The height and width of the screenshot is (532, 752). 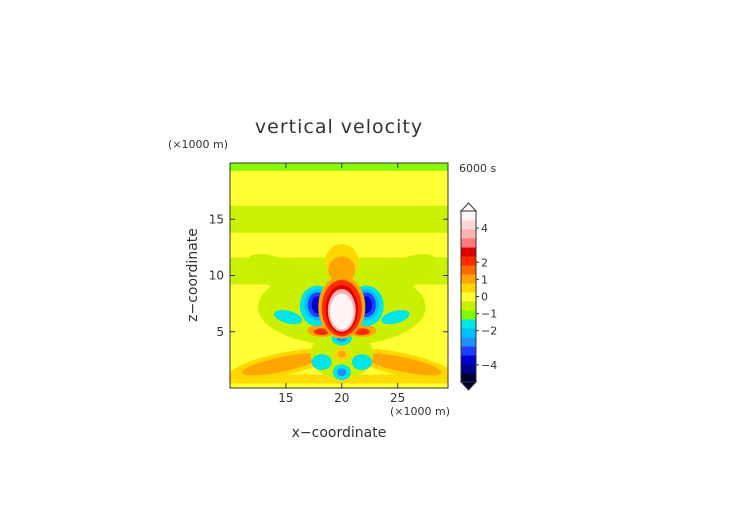 I want to click on colorbar-tick-label: −2, so click(x=489, y=331).